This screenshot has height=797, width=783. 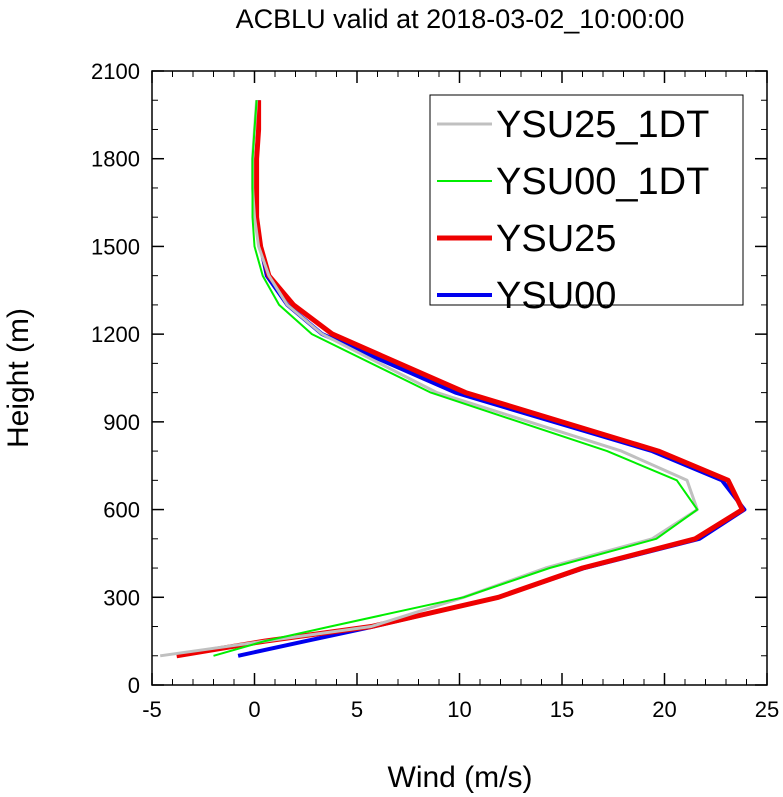 I want to click on y-tick-label: 600, so click(x=121, y=510).